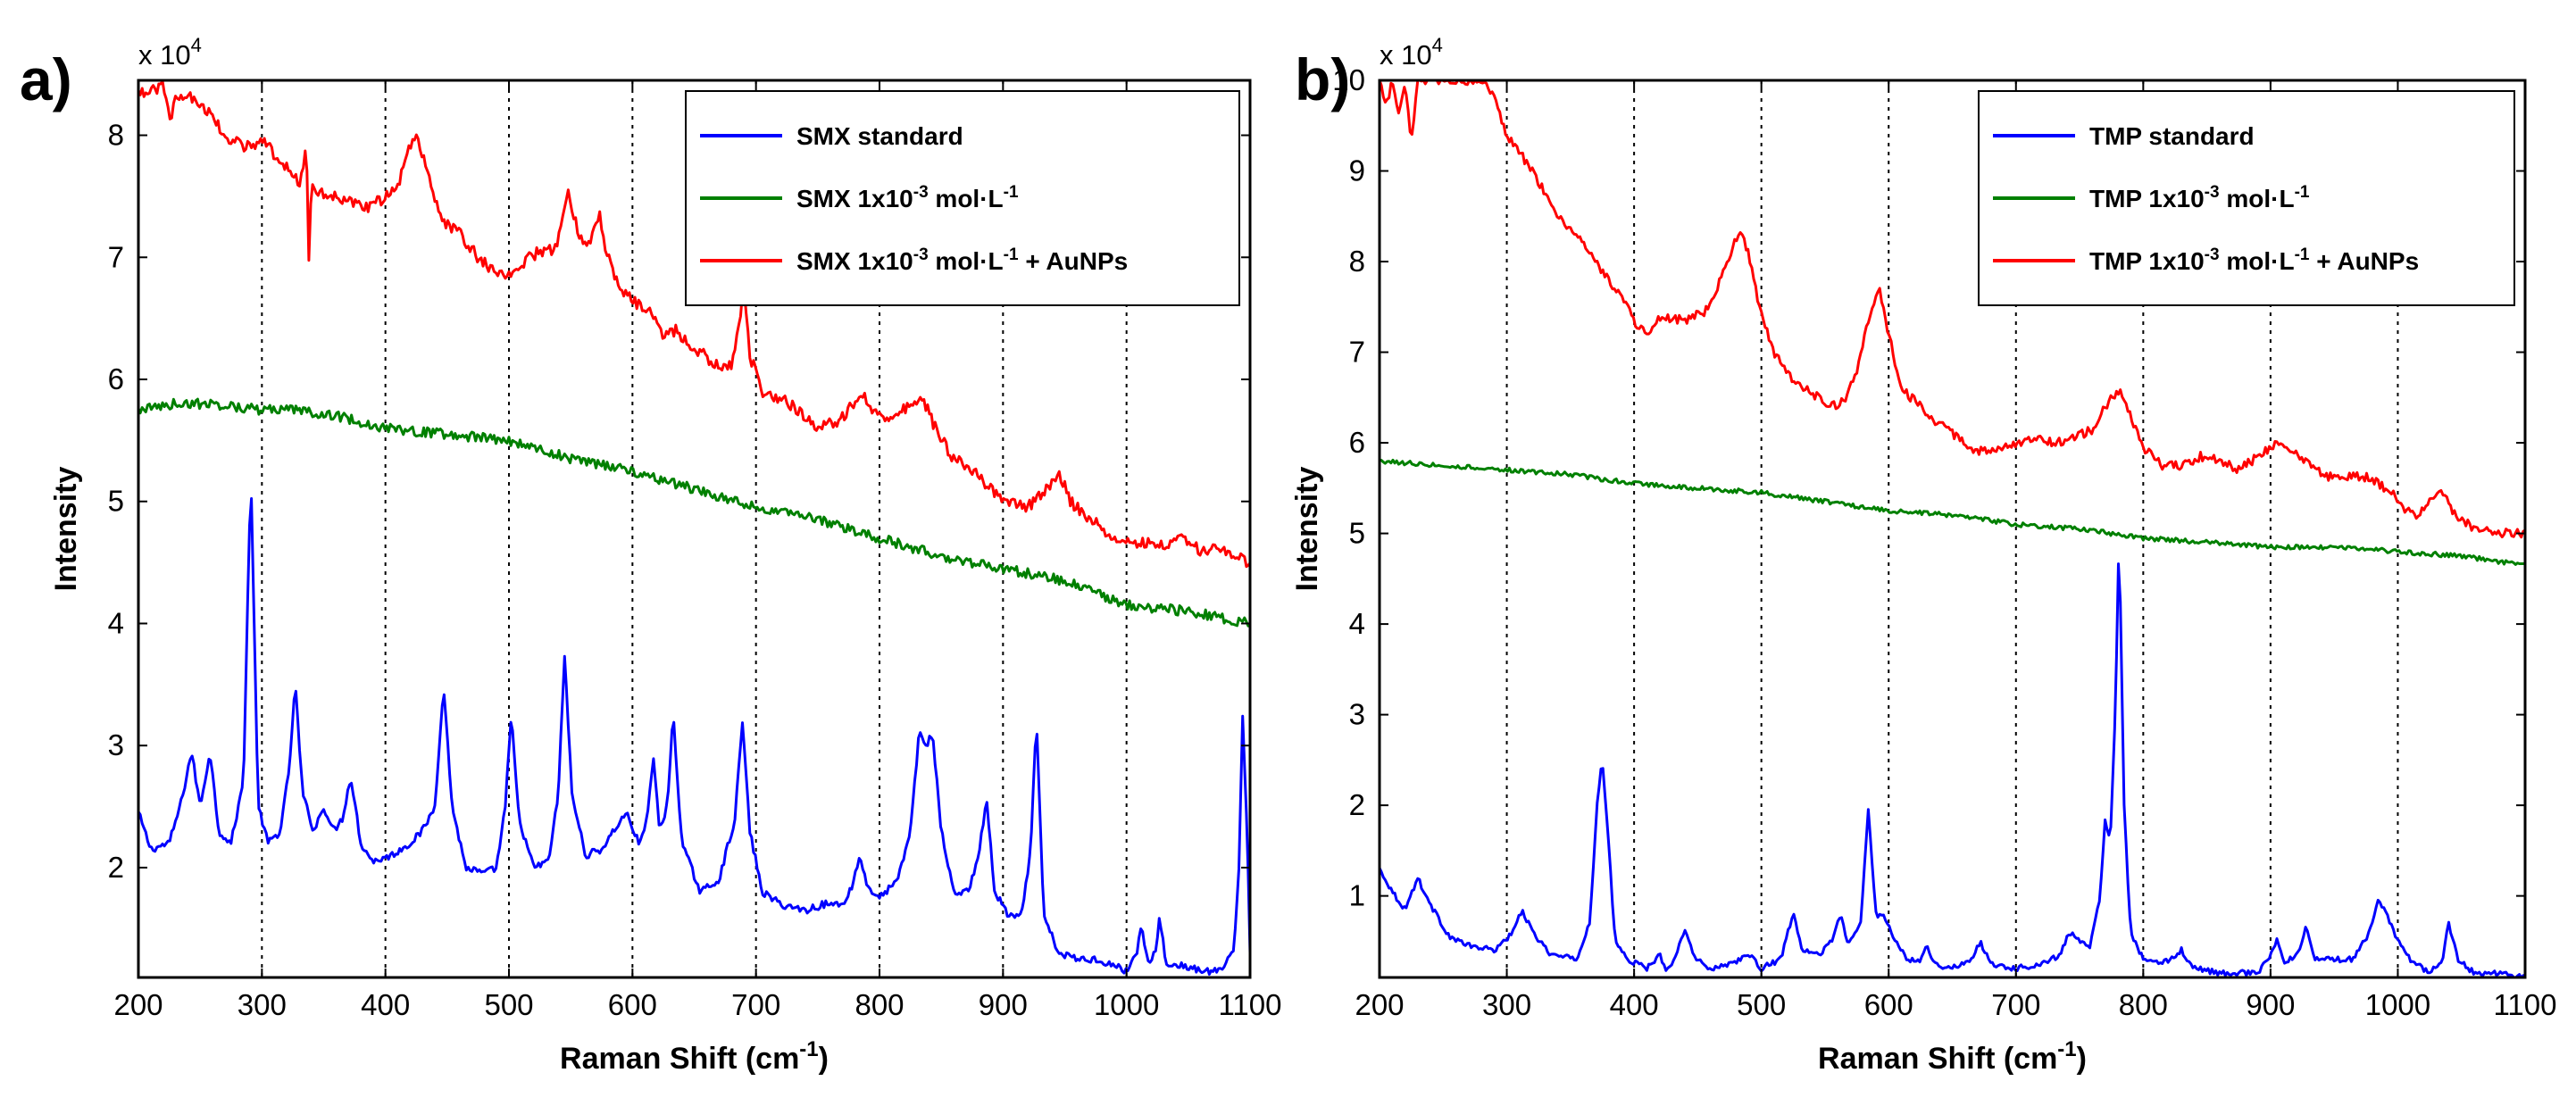  What do you see at coordinates (1322, 79) in the screenshot?
I see `panel-label: b)` at bounding box center [1322, 79].